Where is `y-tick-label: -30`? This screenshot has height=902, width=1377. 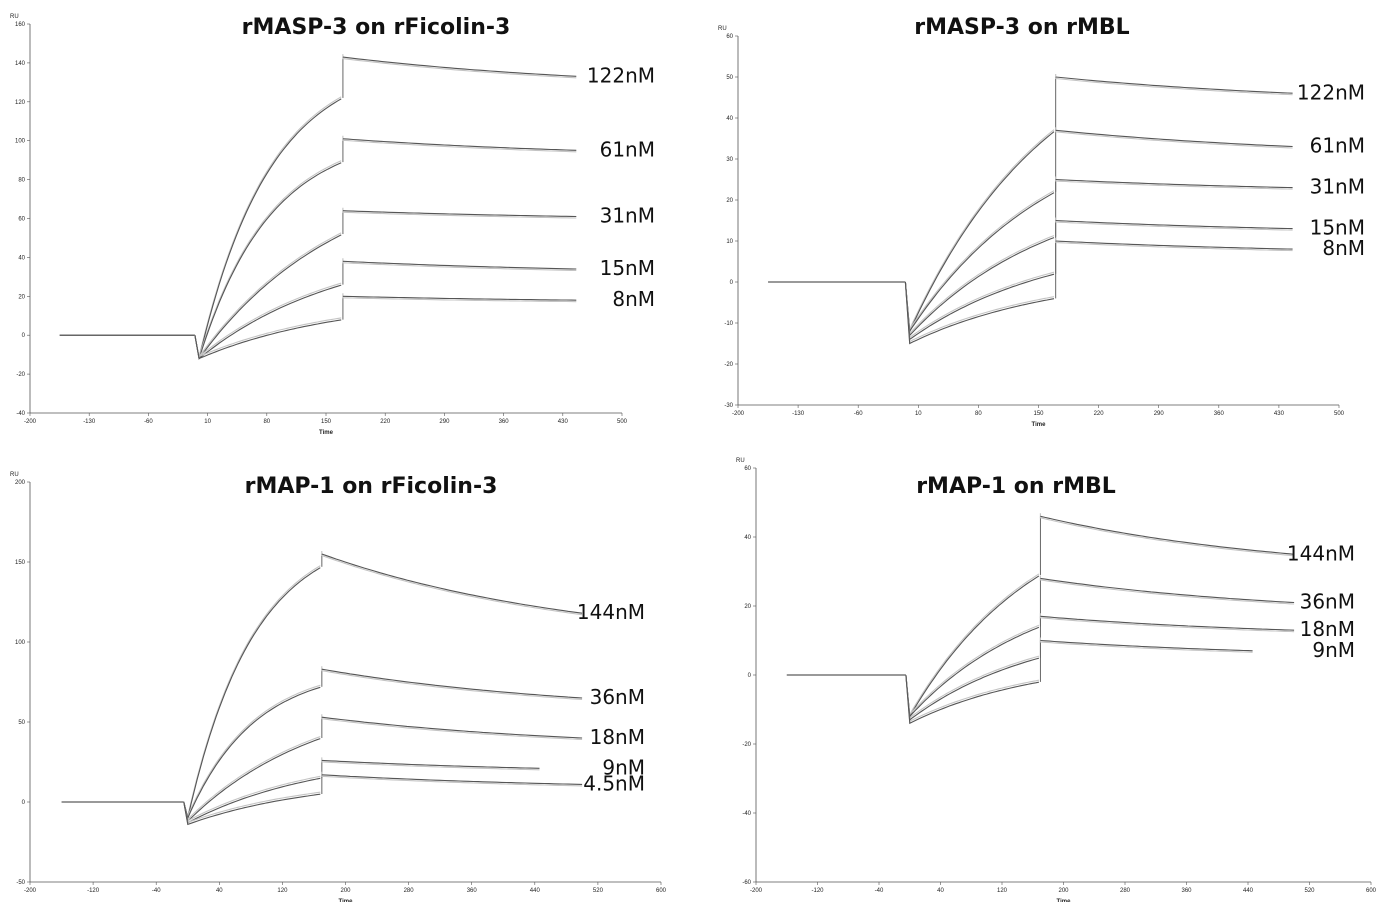
y-tick-label: -30 is located at coordinates (728, 406).